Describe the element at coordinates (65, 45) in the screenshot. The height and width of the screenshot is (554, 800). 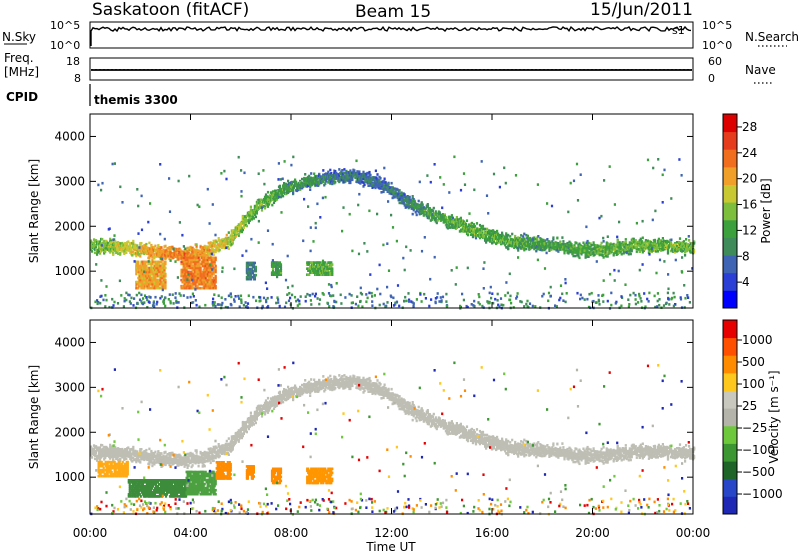
I see `nsky-tick-bottom: 10^0` at that location.